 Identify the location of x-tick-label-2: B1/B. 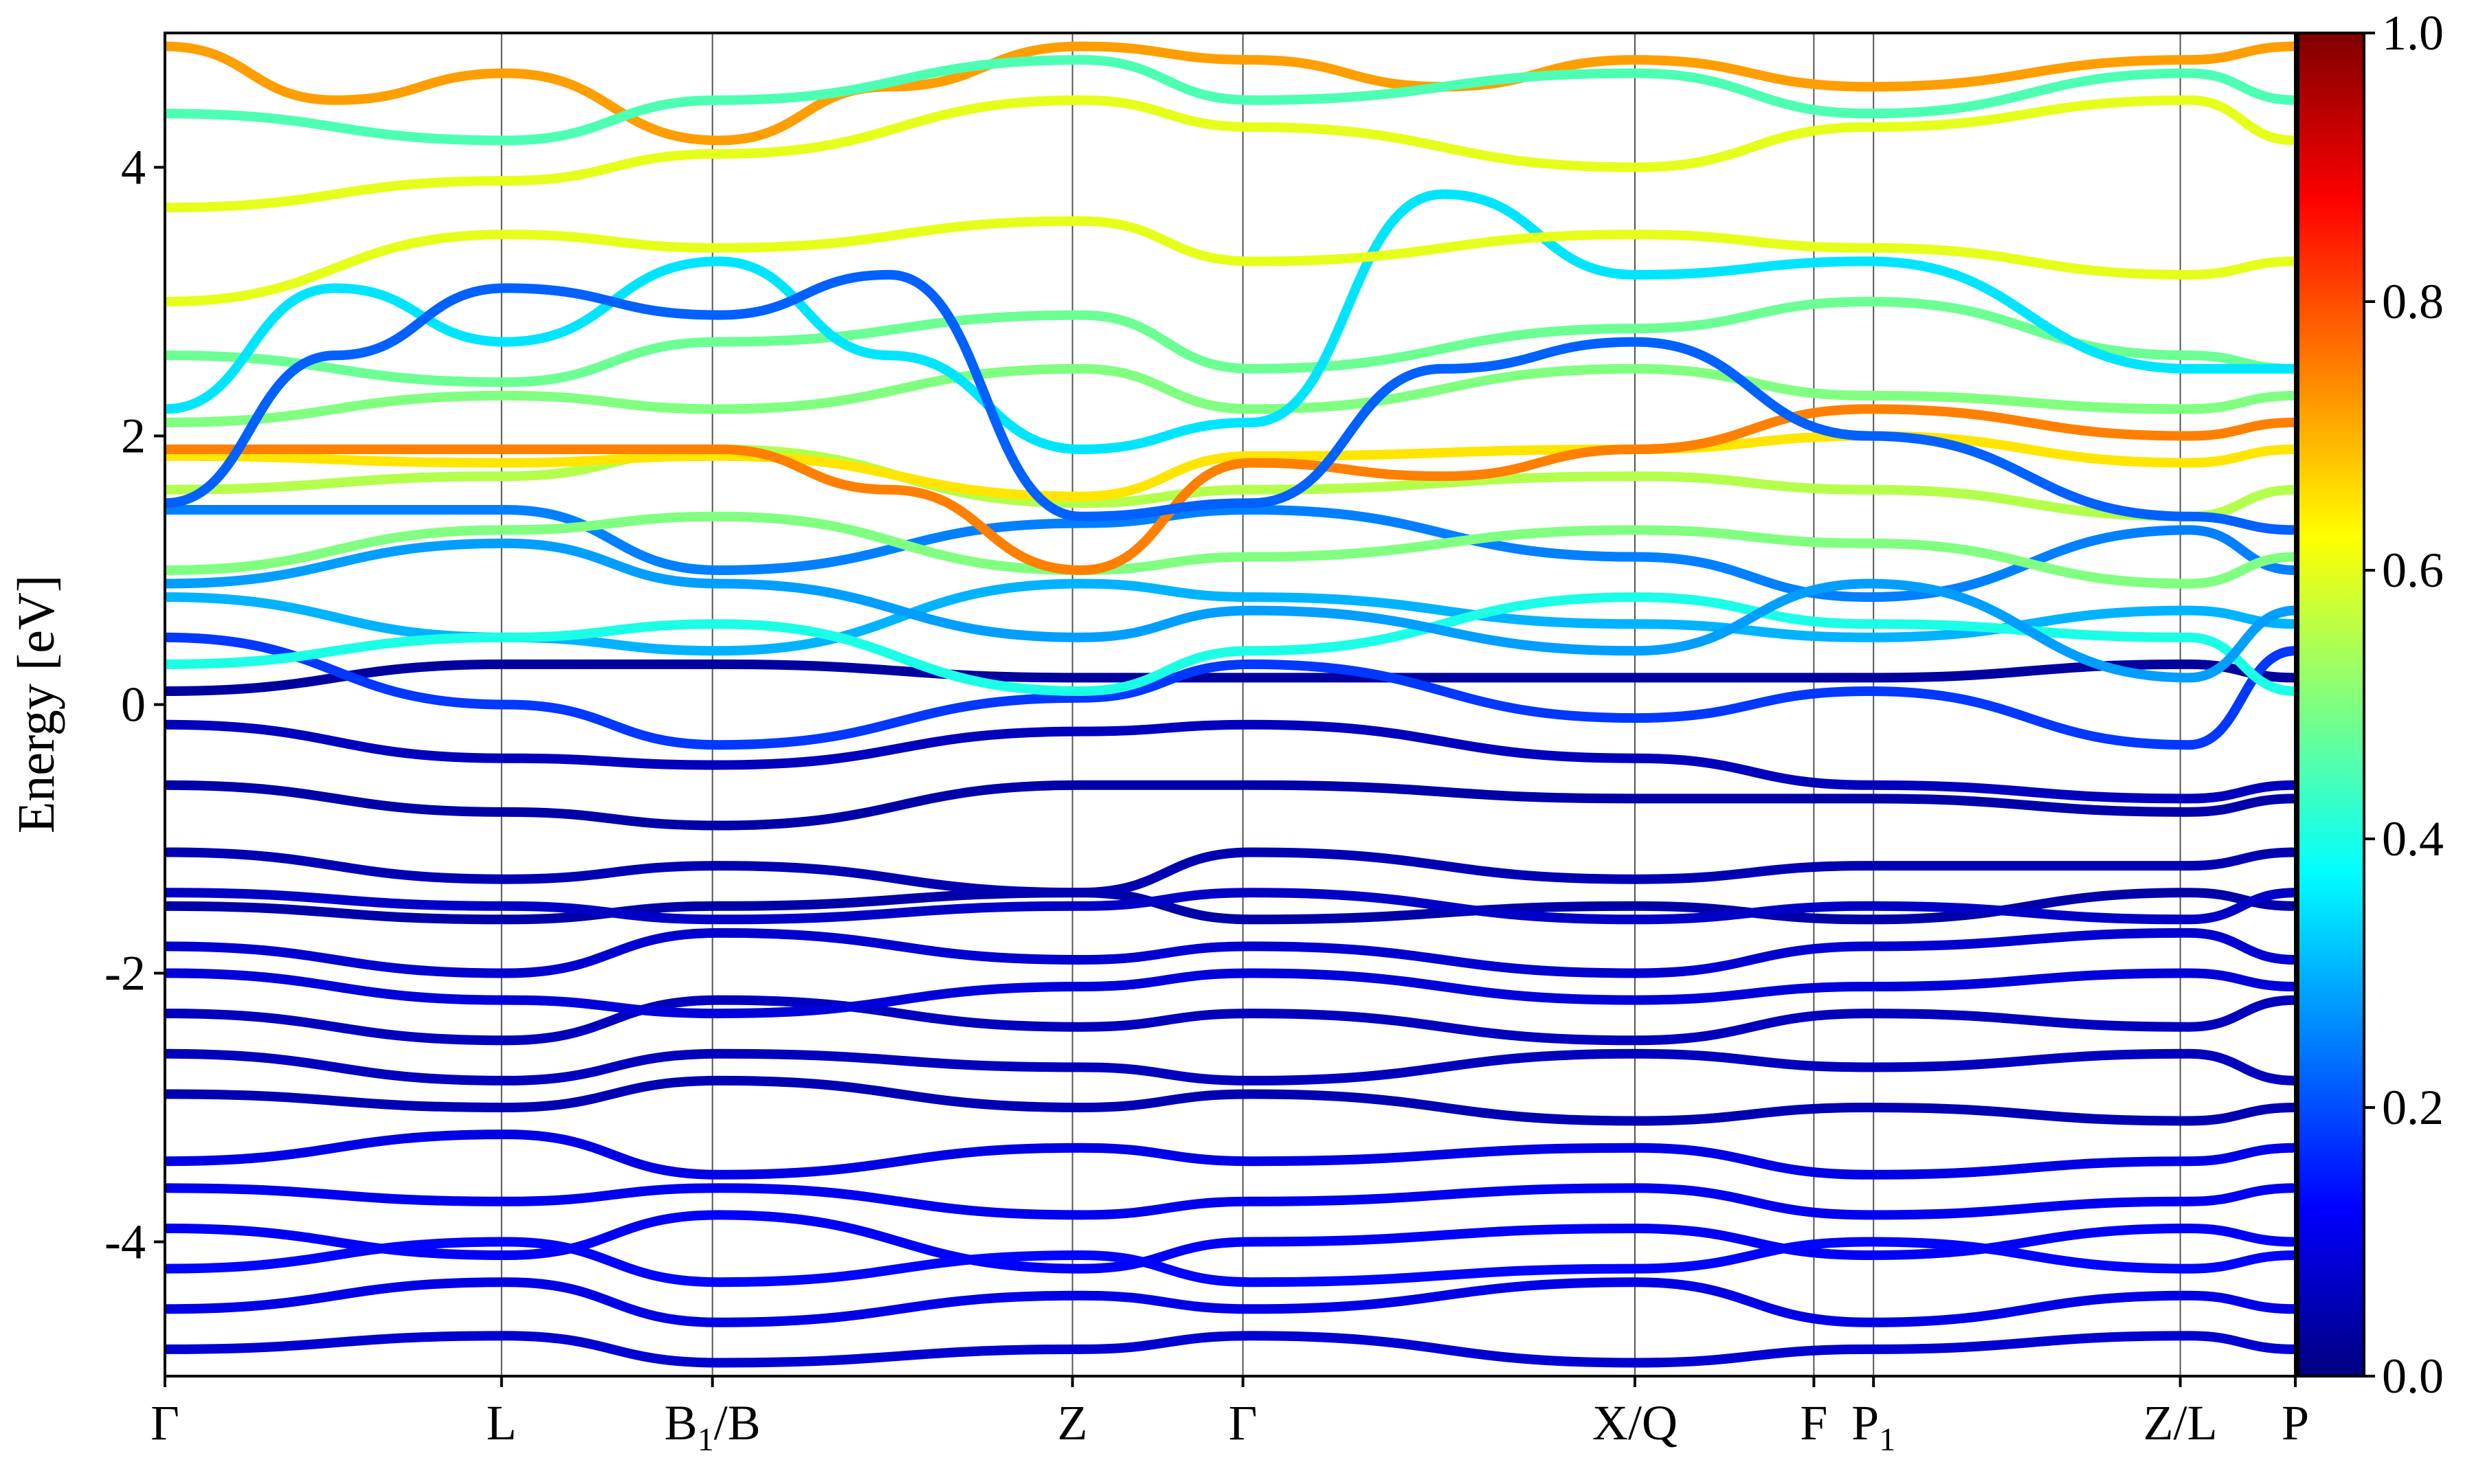
(713, 1426).